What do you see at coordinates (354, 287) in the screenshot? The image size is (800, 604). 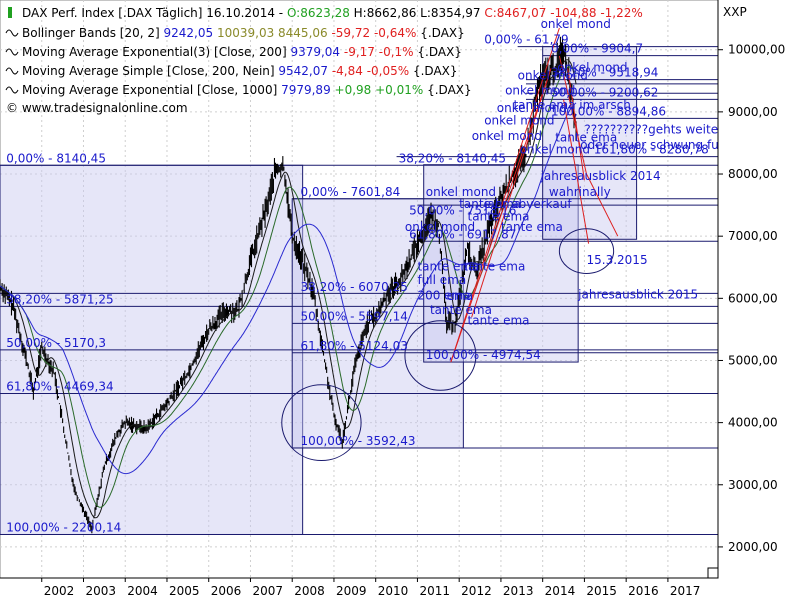 I see `fib-label: 38,20% - 6070,25` at bounding box center [354, 287].